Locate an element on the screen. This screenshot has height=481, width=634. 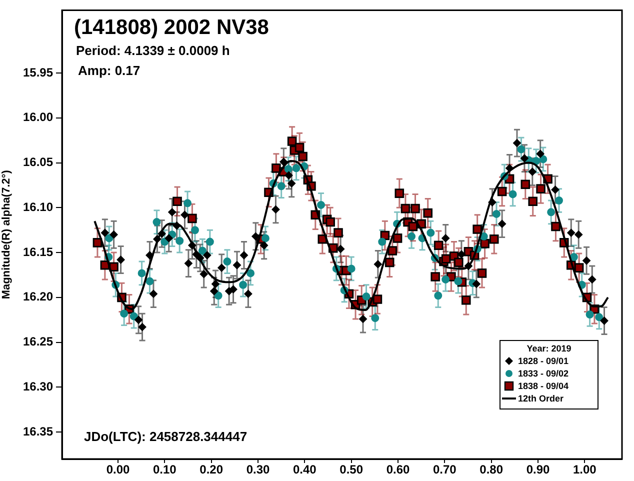
legend-label: 1828 - 09/01 is located at coordinates (543, 361).